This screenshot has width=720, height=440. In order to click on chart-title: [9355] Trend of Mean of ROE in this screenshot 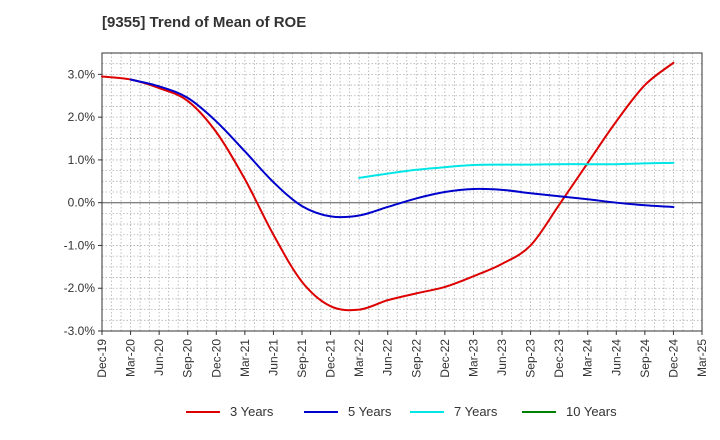, I will do `click(204, 22)`.